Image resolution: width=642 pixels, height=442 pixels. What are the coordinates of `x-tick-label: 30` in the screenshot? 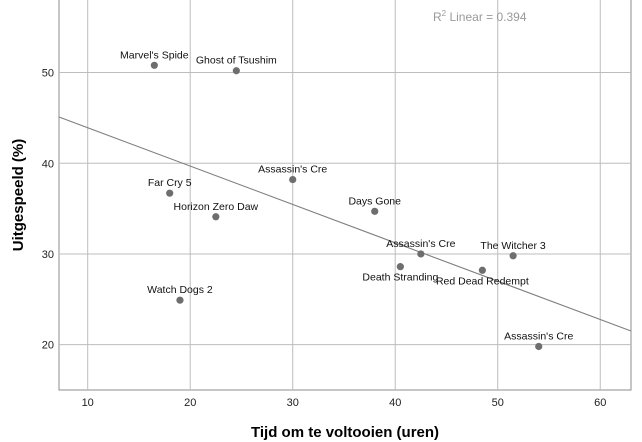 It's located at (293, 403).